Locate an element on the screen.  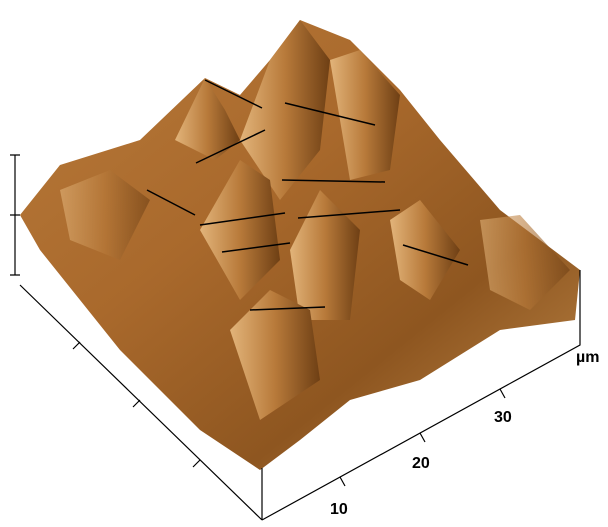
z-axis is located at coordinates (15, 215).